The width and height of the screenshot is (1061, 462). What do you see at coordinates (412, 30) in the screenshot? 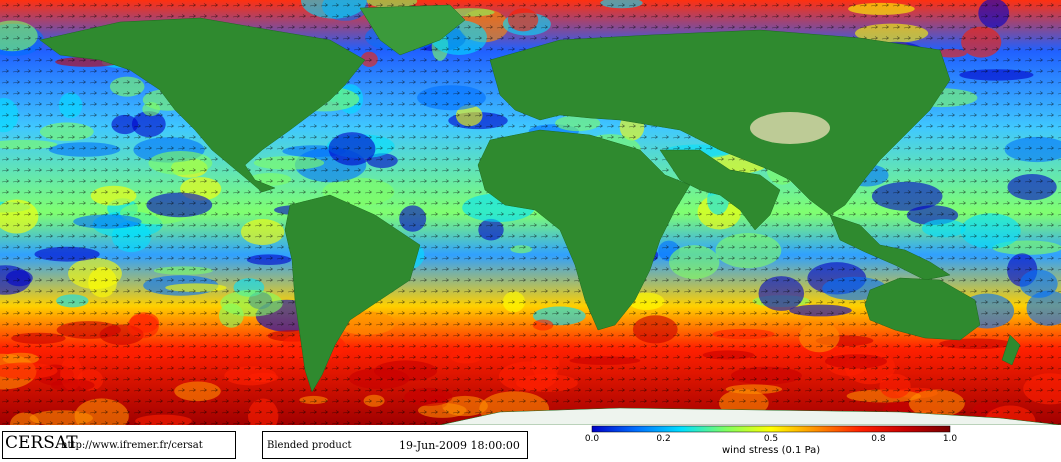
I see `greenland` at bounding box center [412, 30].